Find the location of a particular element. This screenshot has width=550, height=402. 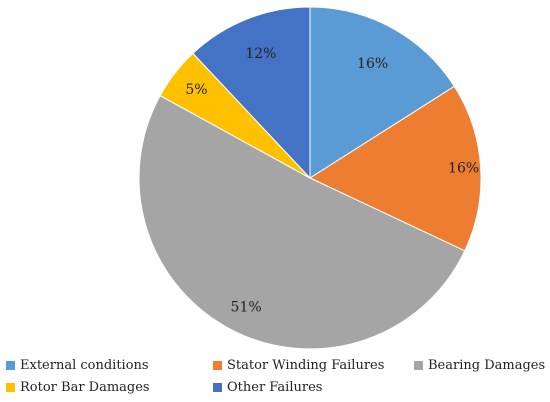

pie-slice-other-failures is located at coordinates (251, 93).